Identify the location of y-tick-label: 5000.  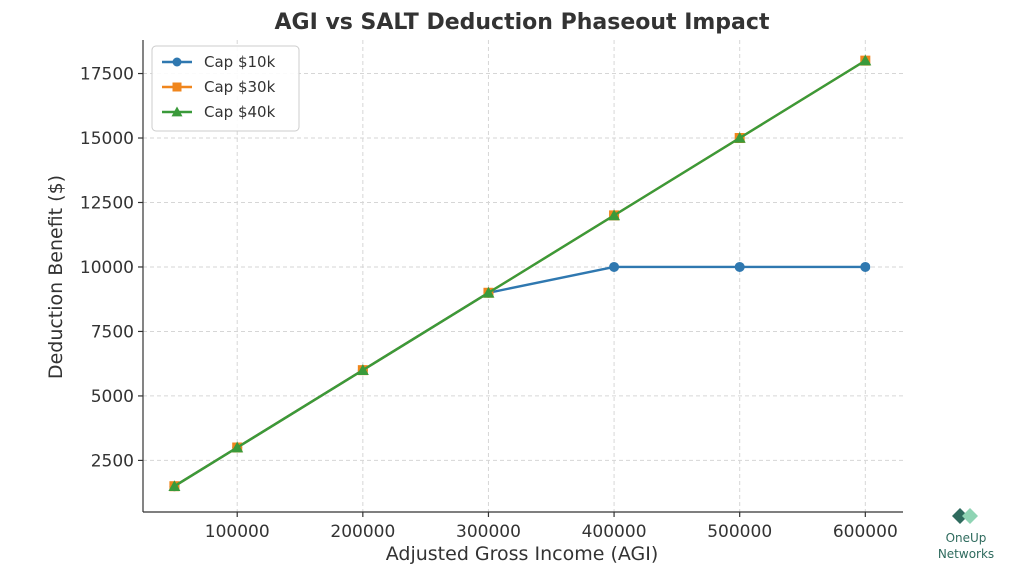
(112, 397).